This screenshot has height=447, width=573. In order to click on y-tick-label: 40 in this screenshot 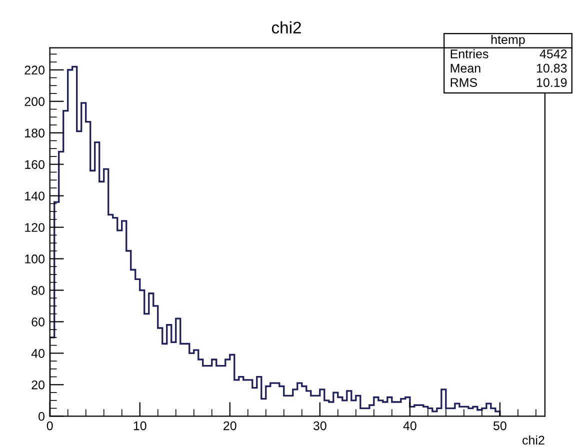, I will do `click(37, 353)`.